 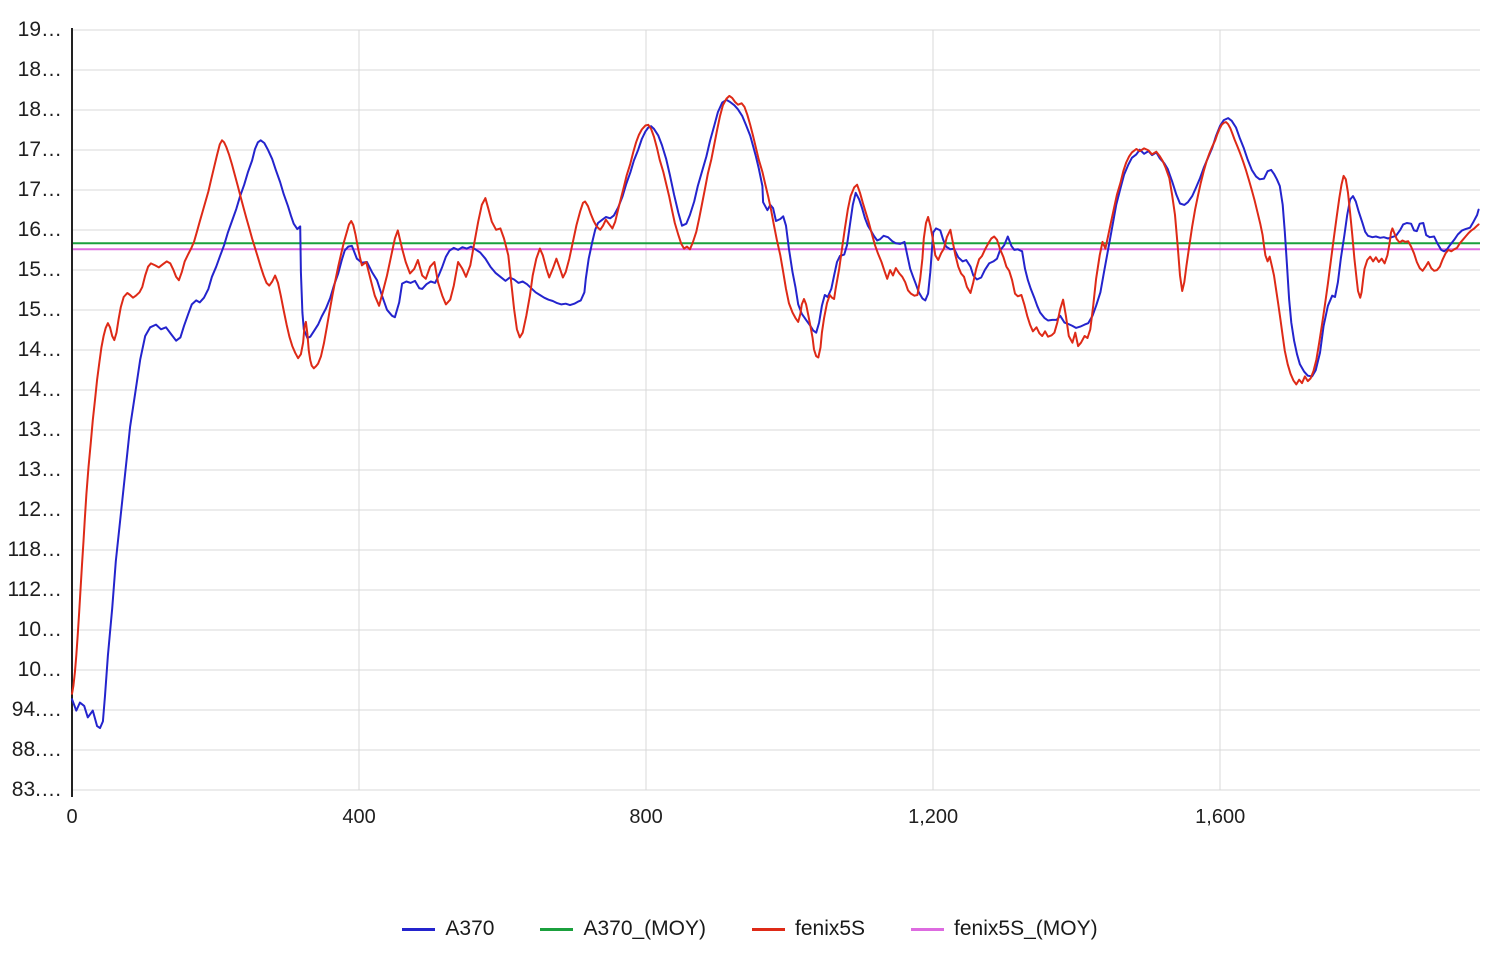 What do you see at coordinates (359, 817) in the screenshot?
I see `x-tick-label: 400` at bounding box center [359, 817].